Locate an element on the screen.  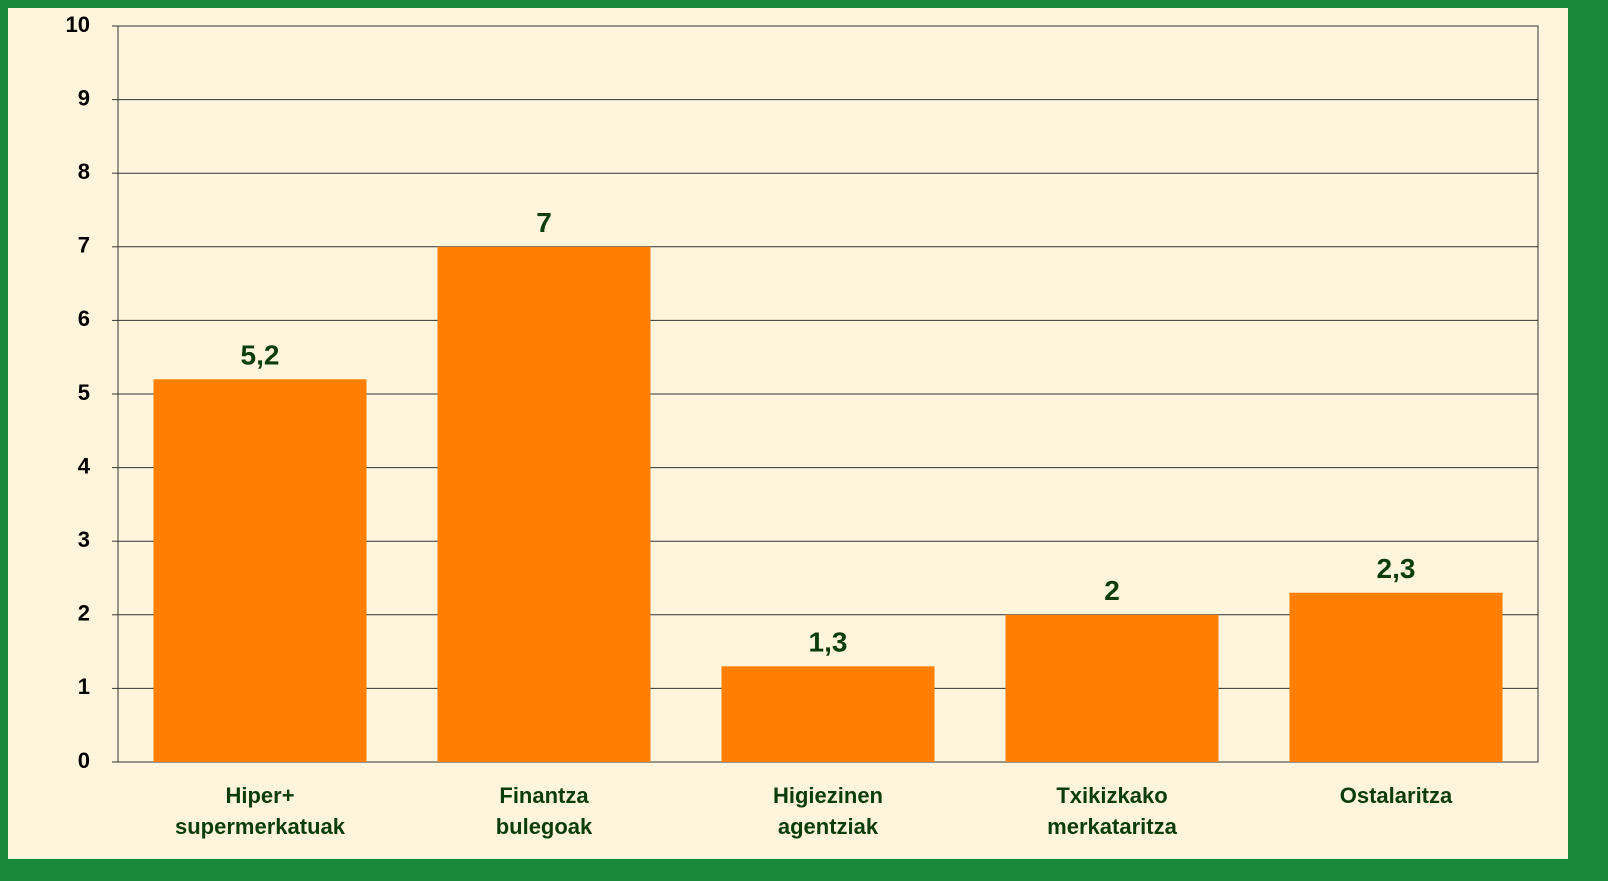
y-tick-label: 0 is located at coordinates (84, 760).